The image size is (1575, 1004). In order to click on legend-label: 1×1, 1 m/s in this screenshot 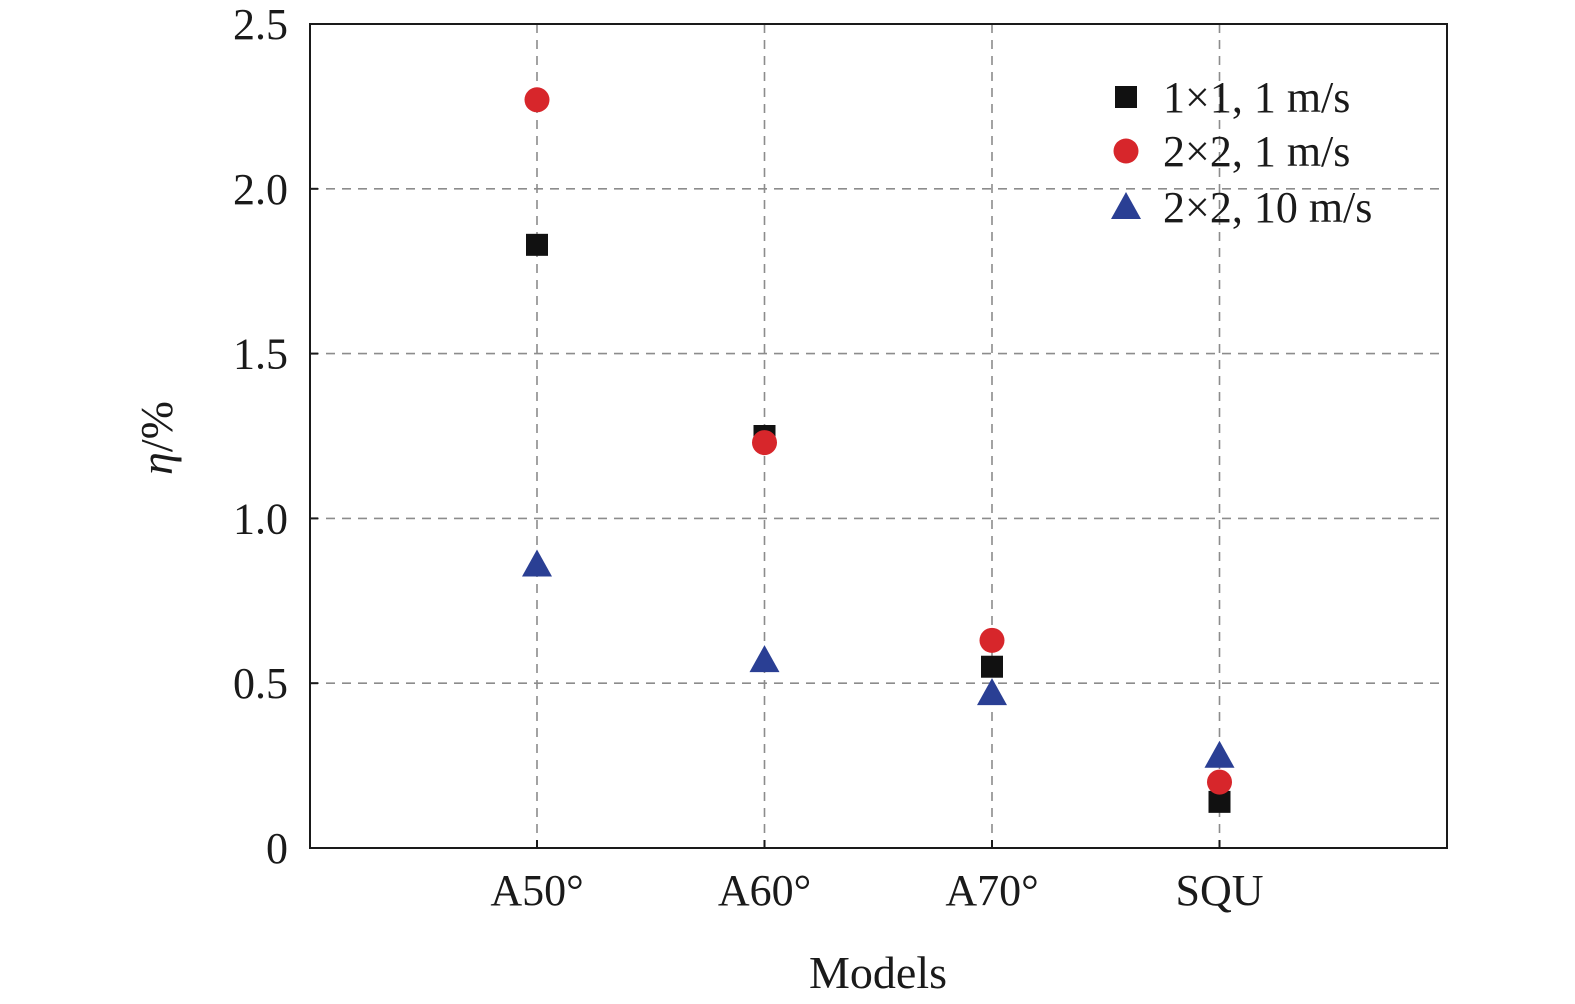, I will do `click(1256, 97)`.